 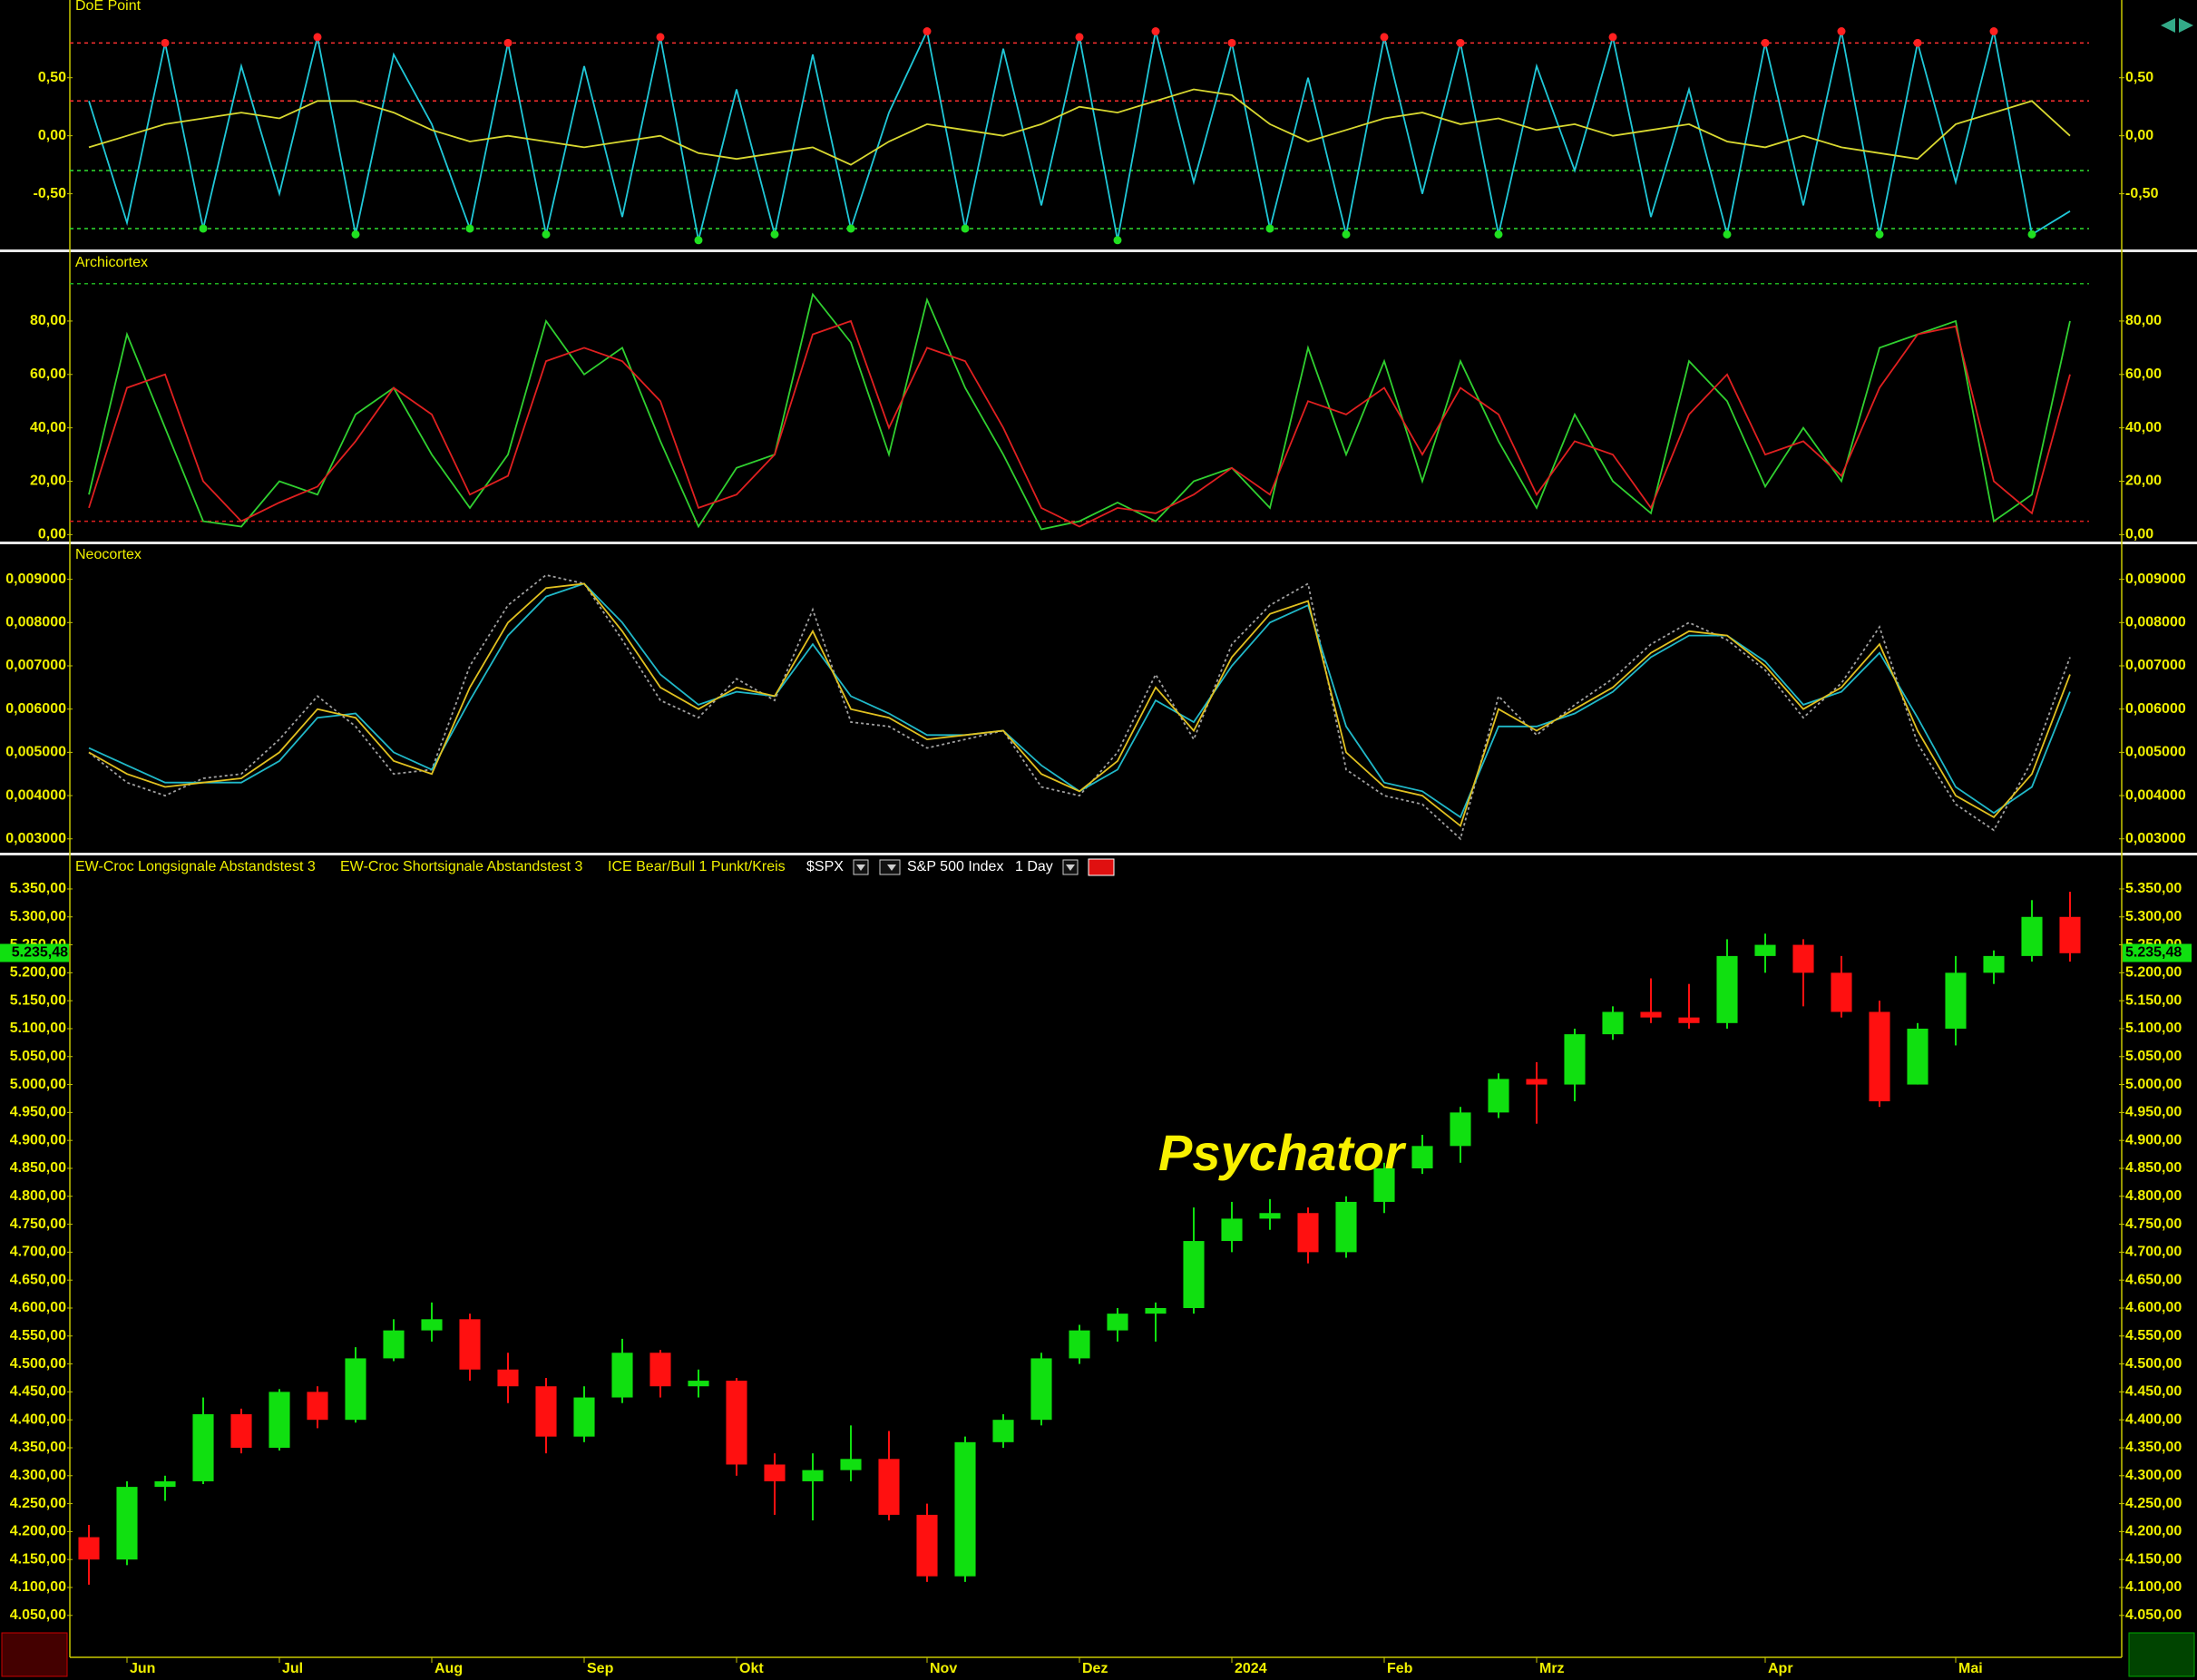 What do you see at coordinates (2161, 1654) in the screenshot?
I see `status-box` at bounding box center [2161, 1654].